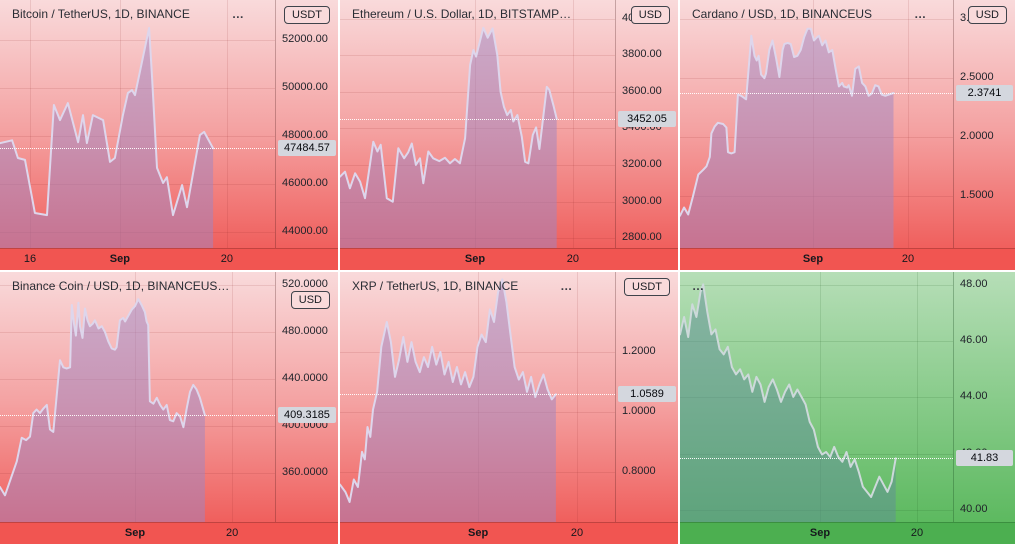 The height and width of the screenshot is (546, 1015). What do you see at coordinates (642, 163) in the screenshot?
I see `y-axis-tick-label: 3200.00` at bounding box center [642, 163].